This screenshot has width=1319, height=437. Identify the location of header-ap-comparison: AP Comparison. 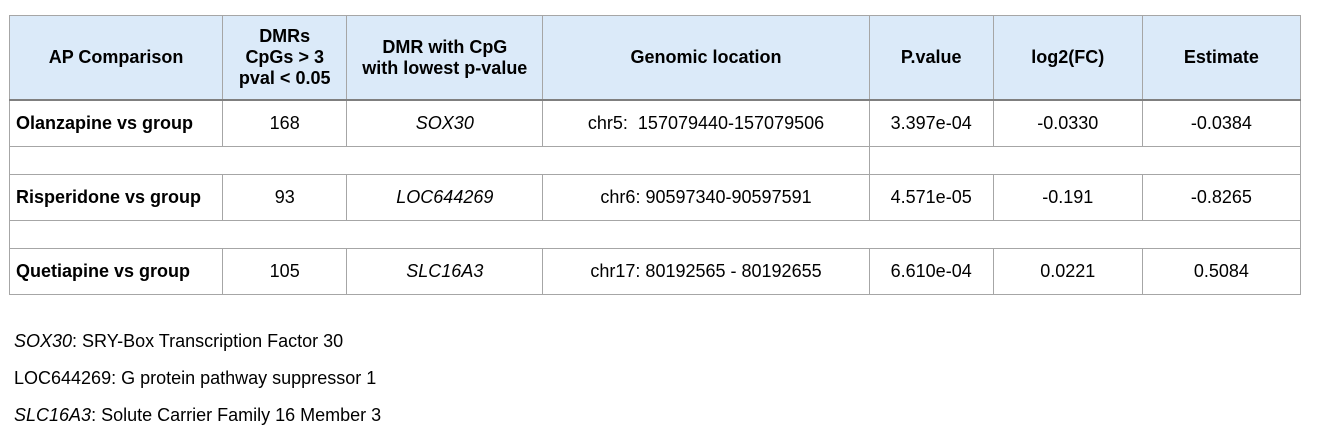
(116, 58).